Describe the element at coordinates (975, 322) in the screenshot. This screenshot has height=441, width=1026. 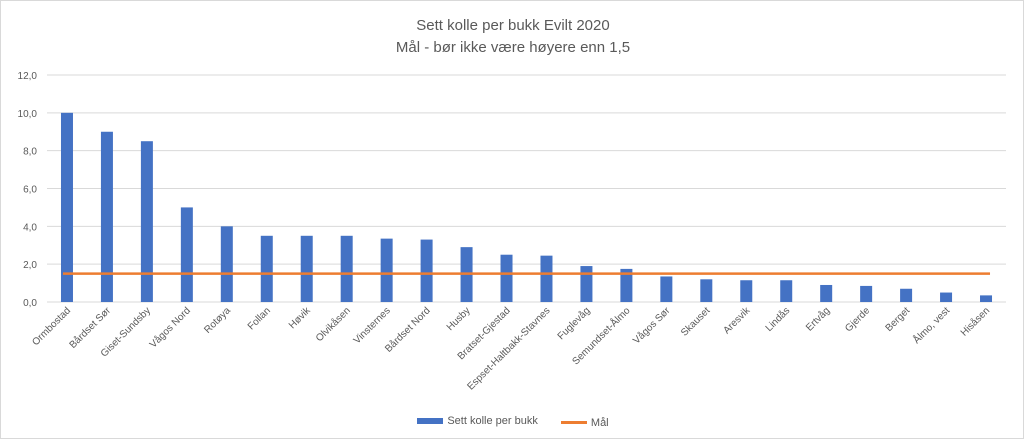
I see `x-tick-label: Hisåsen` at that location.